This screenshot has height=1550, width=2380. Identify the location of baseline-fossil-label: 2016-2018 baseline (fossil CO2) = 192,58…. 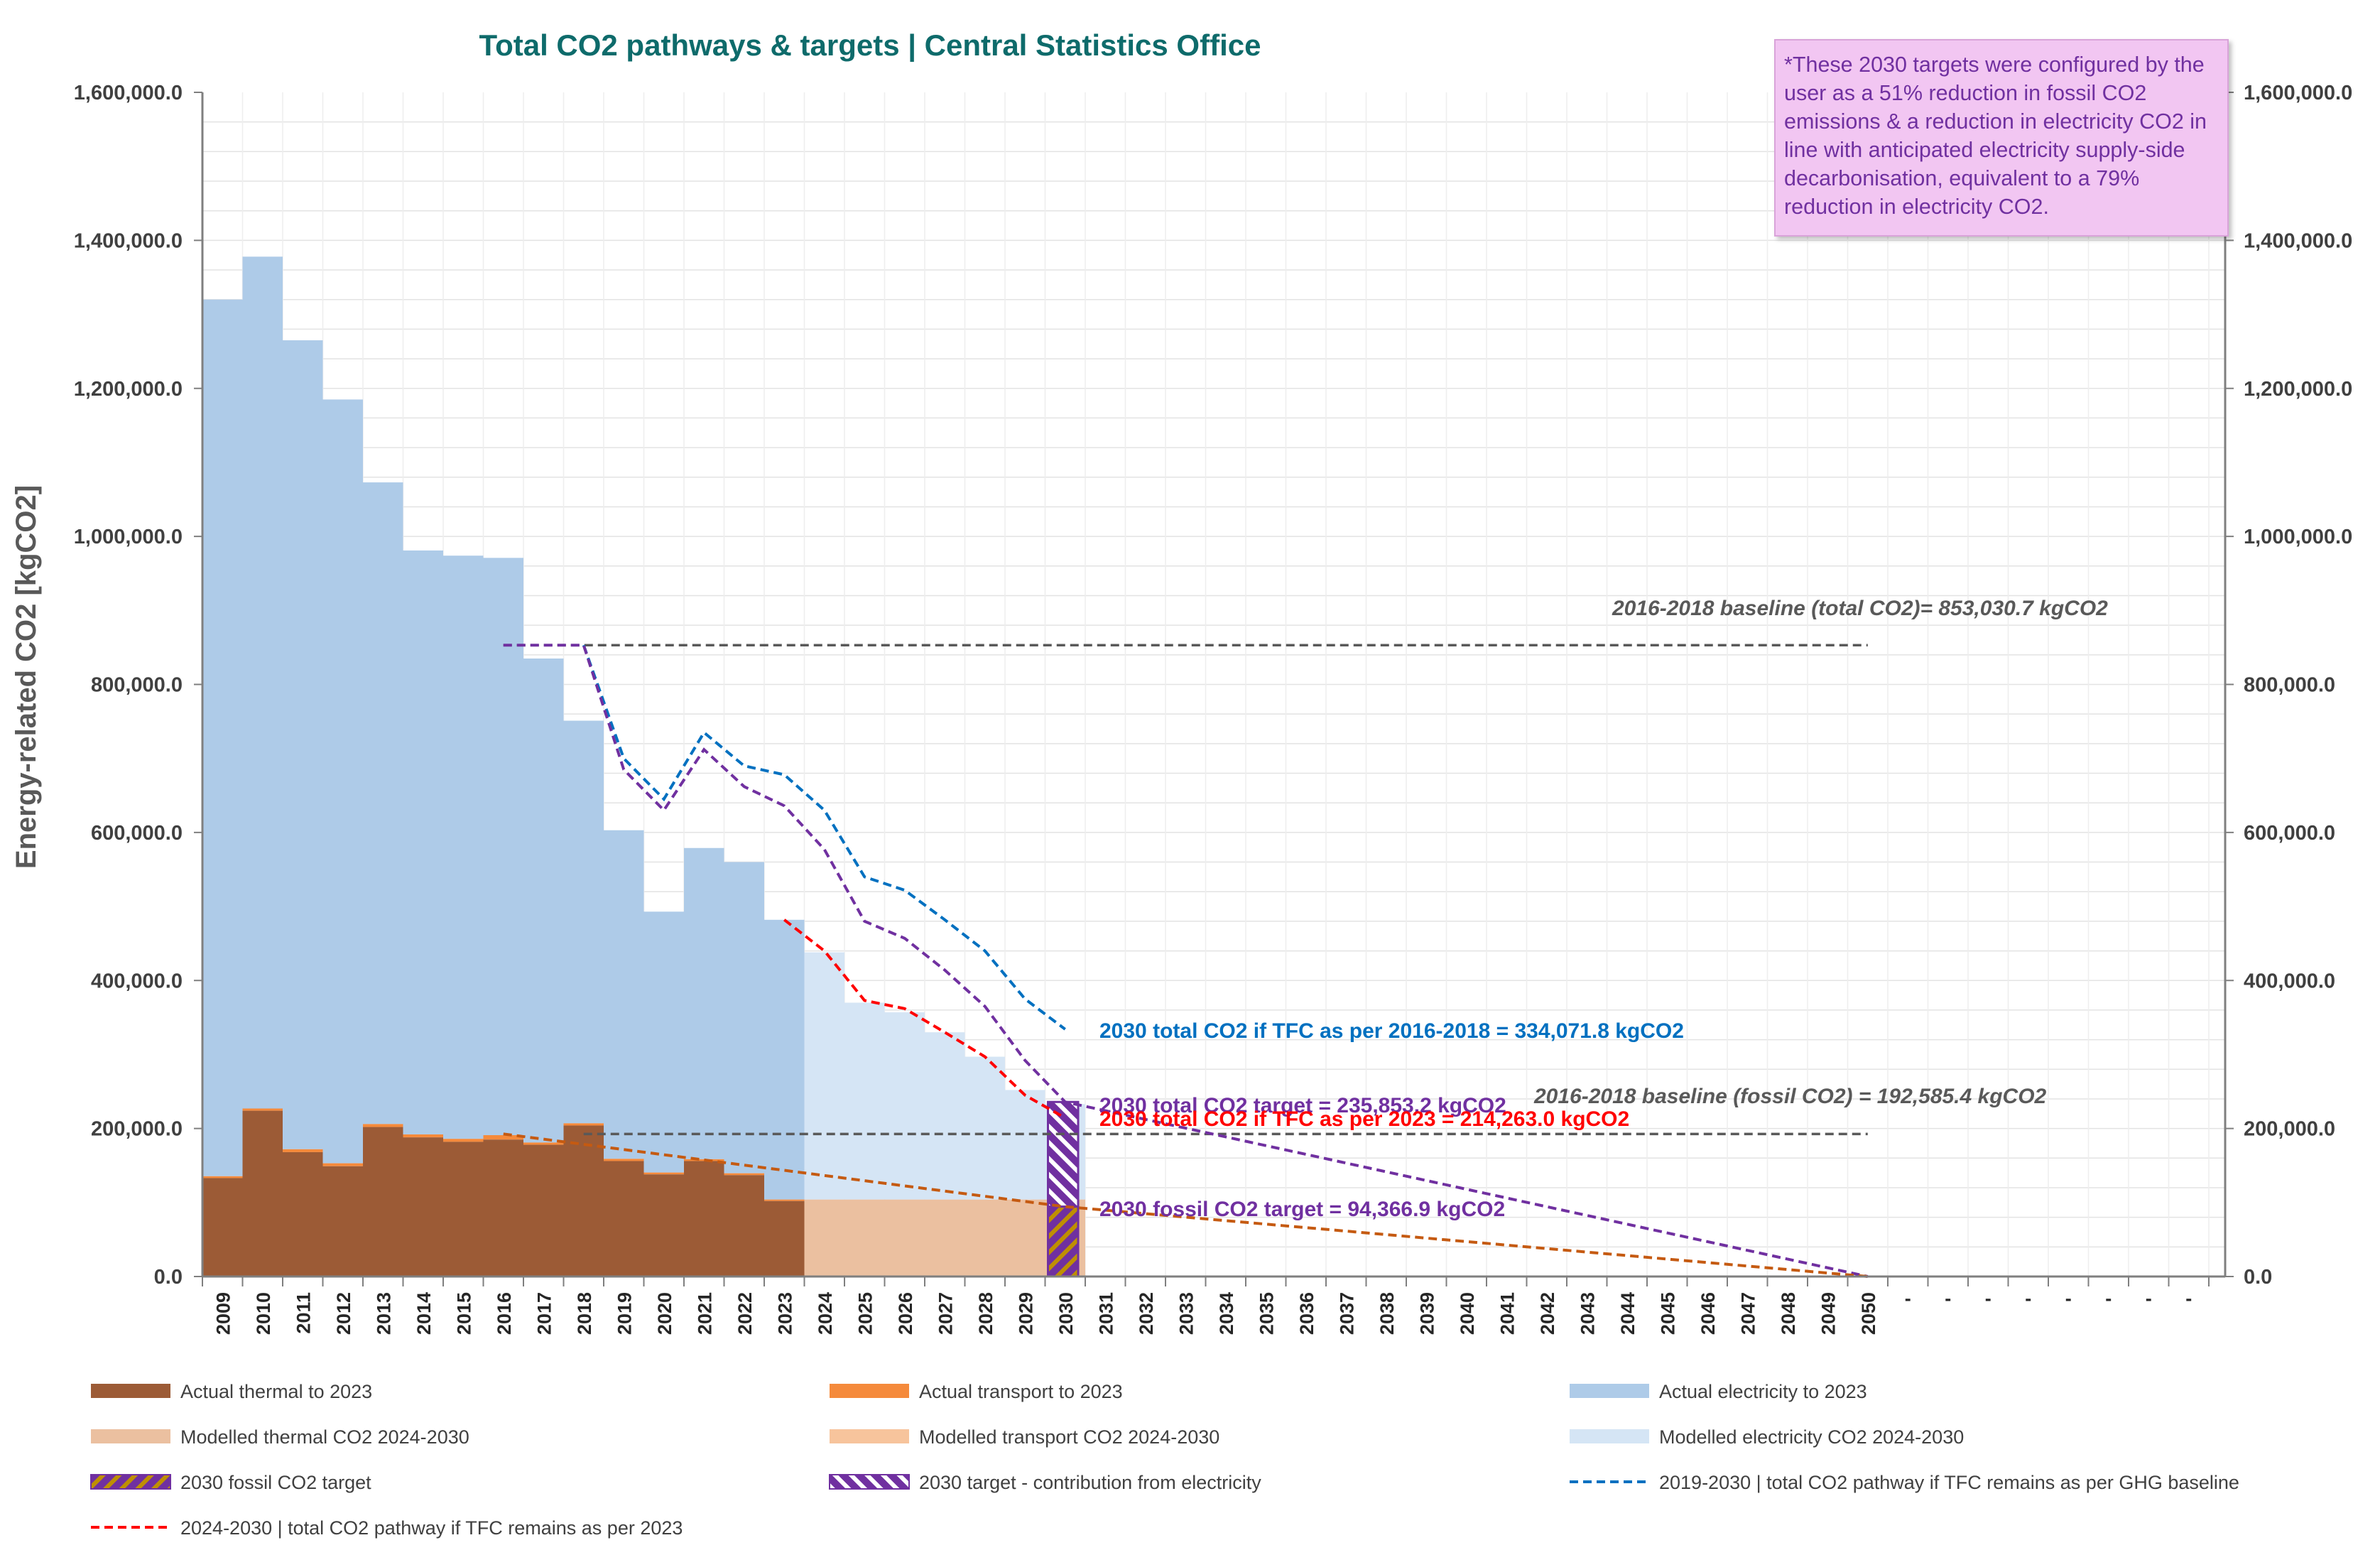
(1790, 1096).